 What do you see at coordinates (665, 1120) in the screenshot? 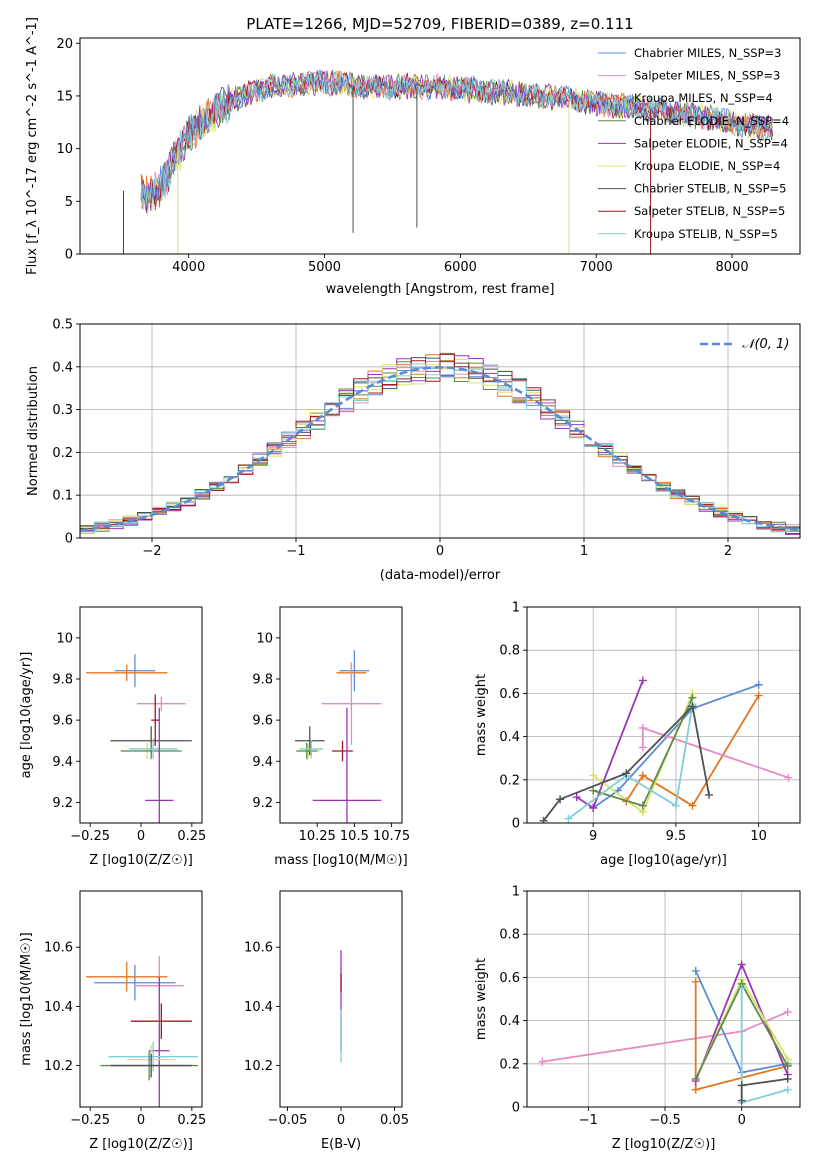
I see `x-tick-label: −0.5` at bounding box center [665, 1120].